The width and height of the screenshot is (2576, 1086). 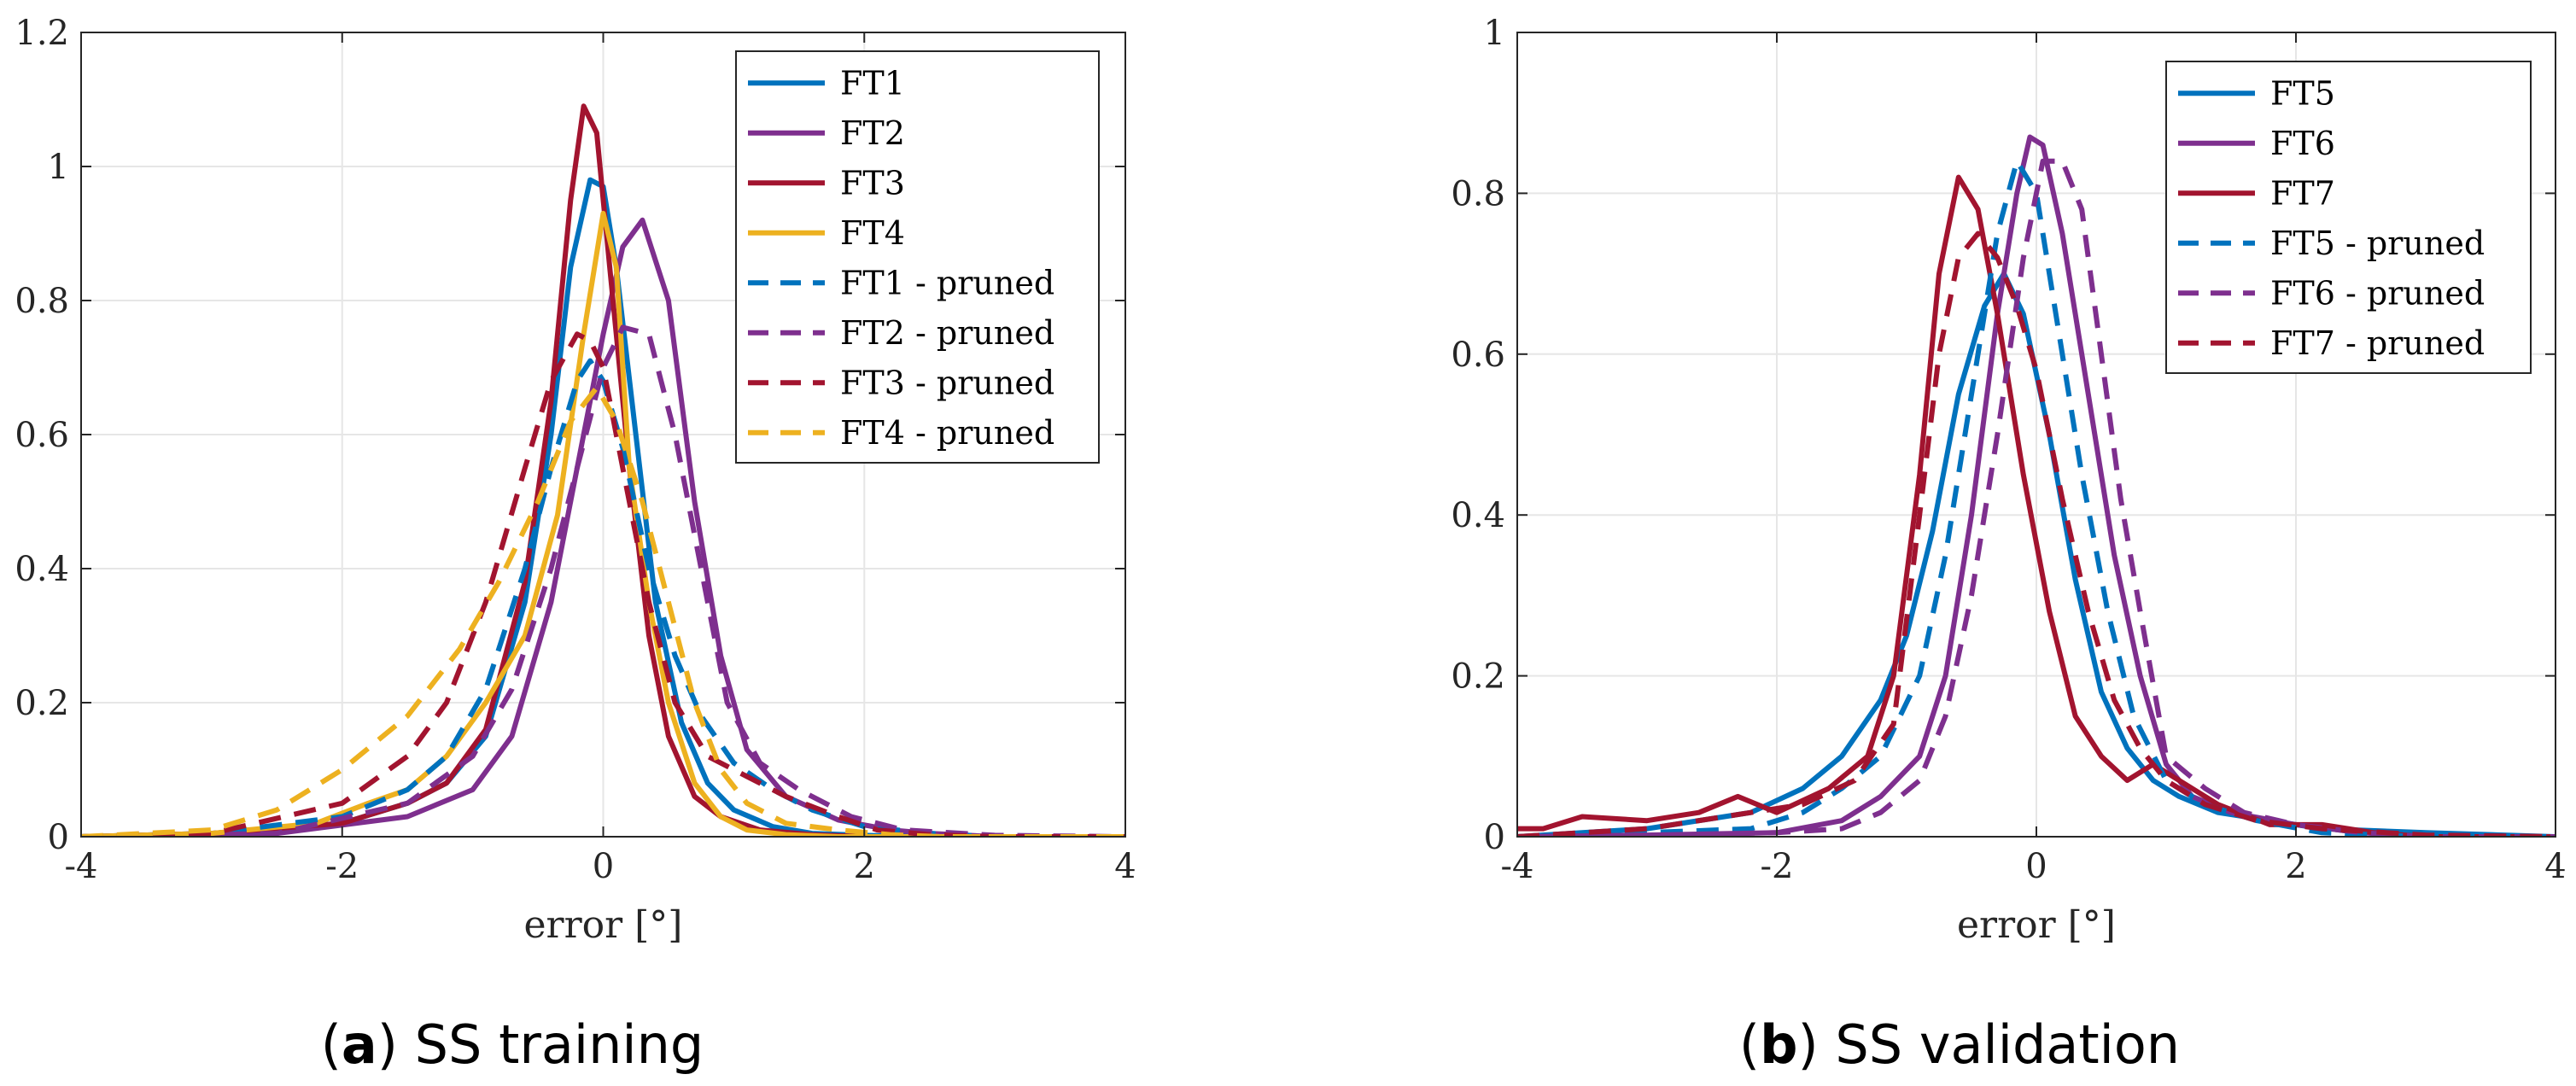 What do you see at coordinates (872, 182) in the screenshot?
I see `legend-label: FT3` at bounding box center [872, 182].